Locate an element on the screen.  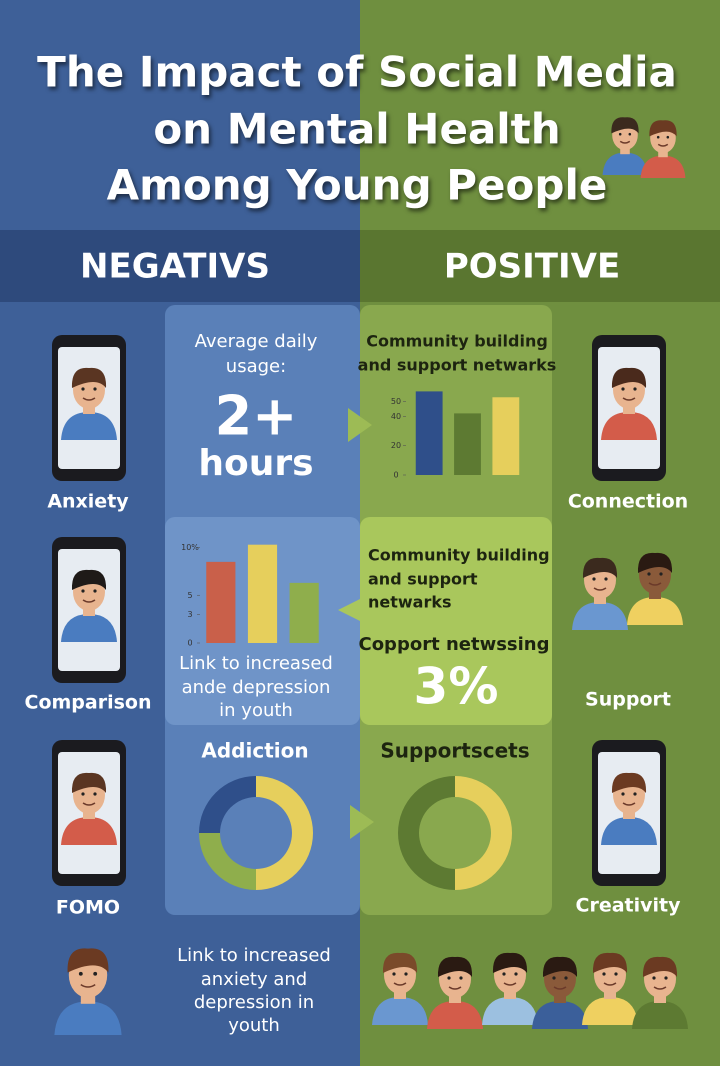
support-text: netwarks is located at coordinates (410, 602).